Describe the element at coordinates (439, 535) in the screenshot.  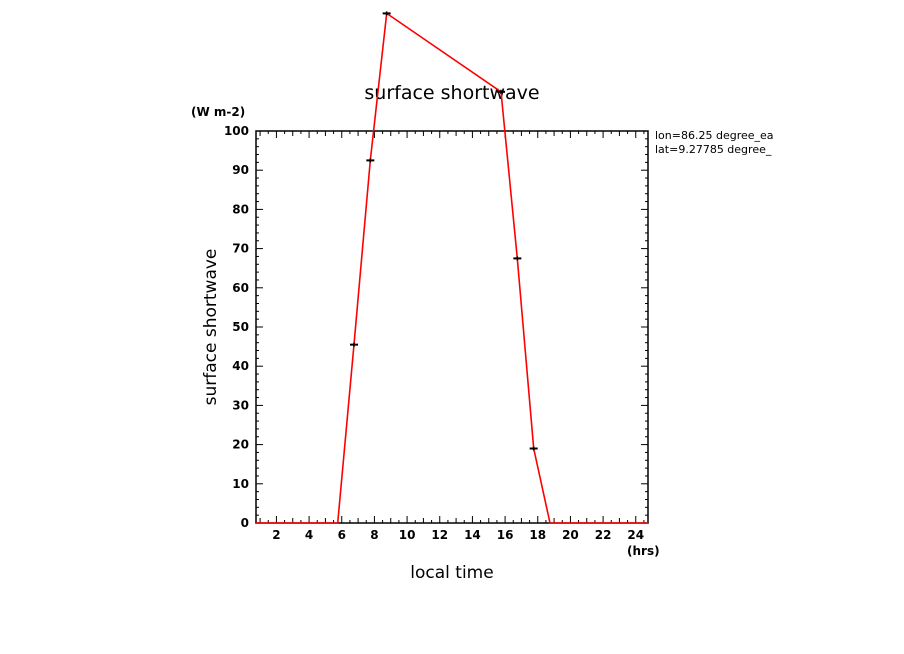
I see `x-tick-label: 12` at that location.